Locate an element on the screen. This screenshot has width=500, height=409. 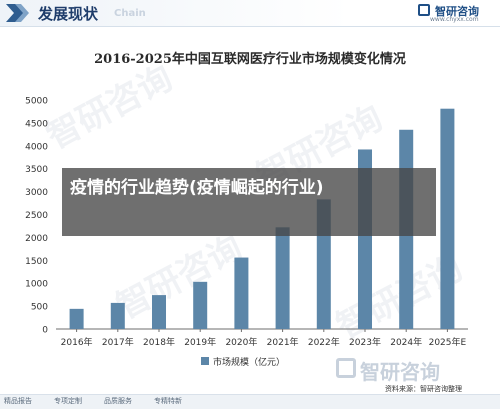
legend-swatch is located at coordinates (205, 361).